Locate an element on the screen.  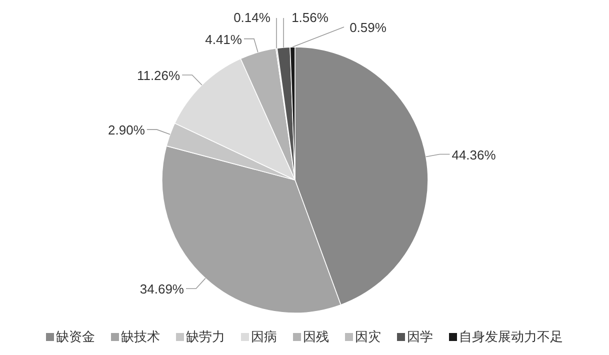
data-label: 0.59% is located at coordinates (368, 27).